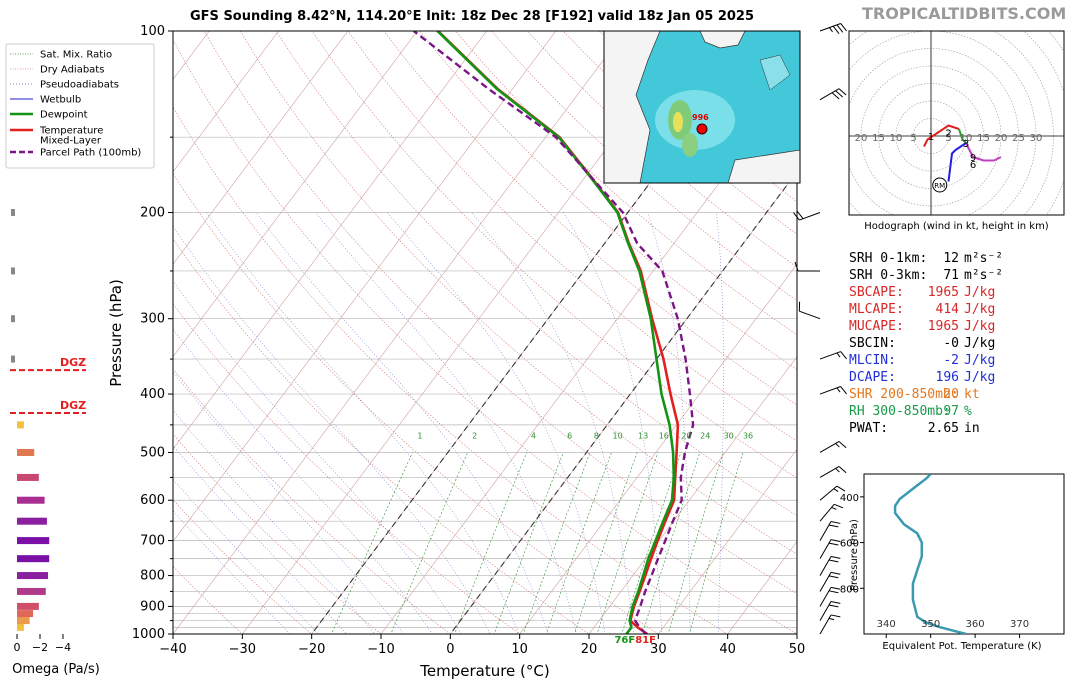  I want to click on y-tick-label: 300, so click(152, 319).